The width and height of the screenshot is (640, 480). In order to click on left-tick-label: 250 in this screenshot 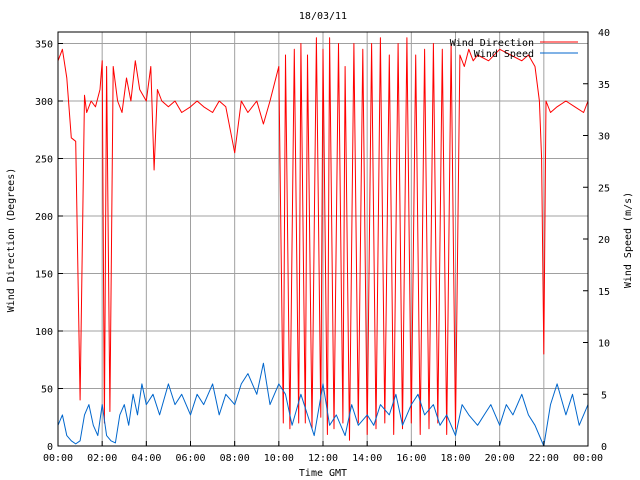, I will do `click(44, 160)`.